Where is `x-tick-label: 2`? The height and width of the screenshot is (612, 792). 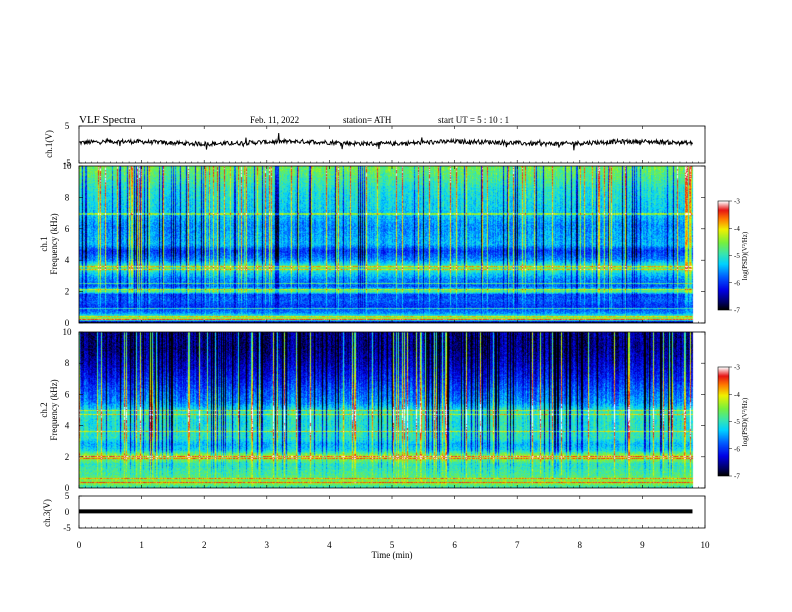 x-tick-label: 2 is located at coordinates (204, 545).